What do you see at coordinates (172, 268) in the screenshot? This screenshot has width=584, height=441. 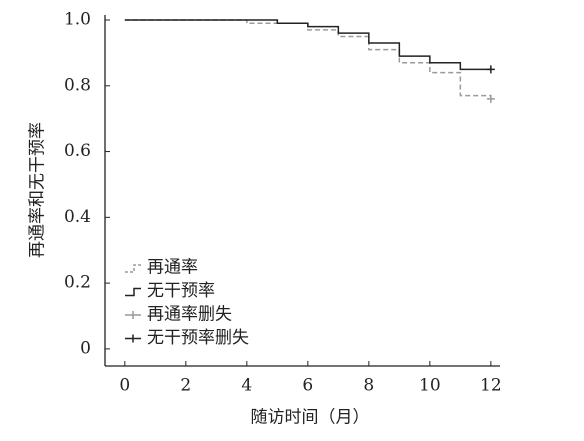 I see `legend-label: 再通率` at bounding box center [172, 268].